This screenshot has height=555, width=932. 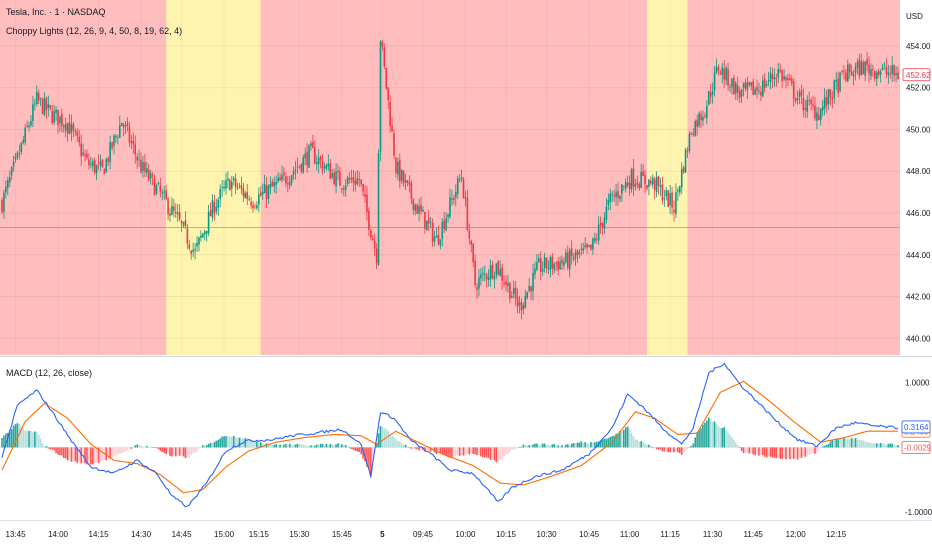 I want to click on histogram-value-marker, so click(x=916, y=448).